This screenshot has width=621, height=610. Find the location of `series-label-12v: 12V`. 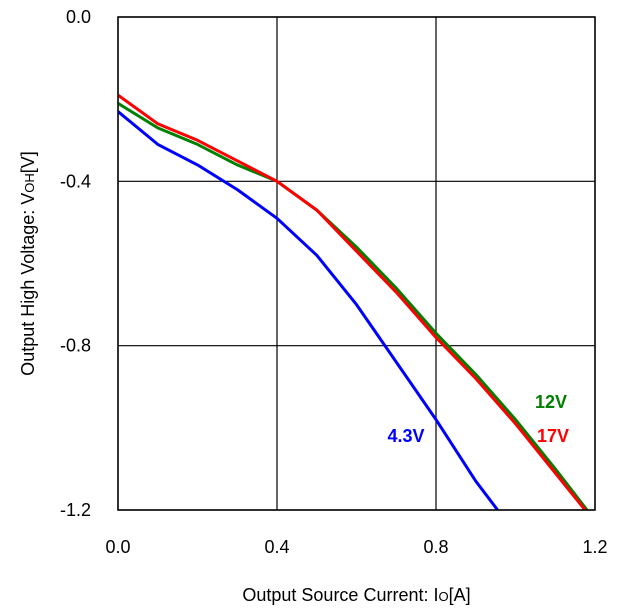

series-label-12v: 12V is located at coordinates (551, 402).